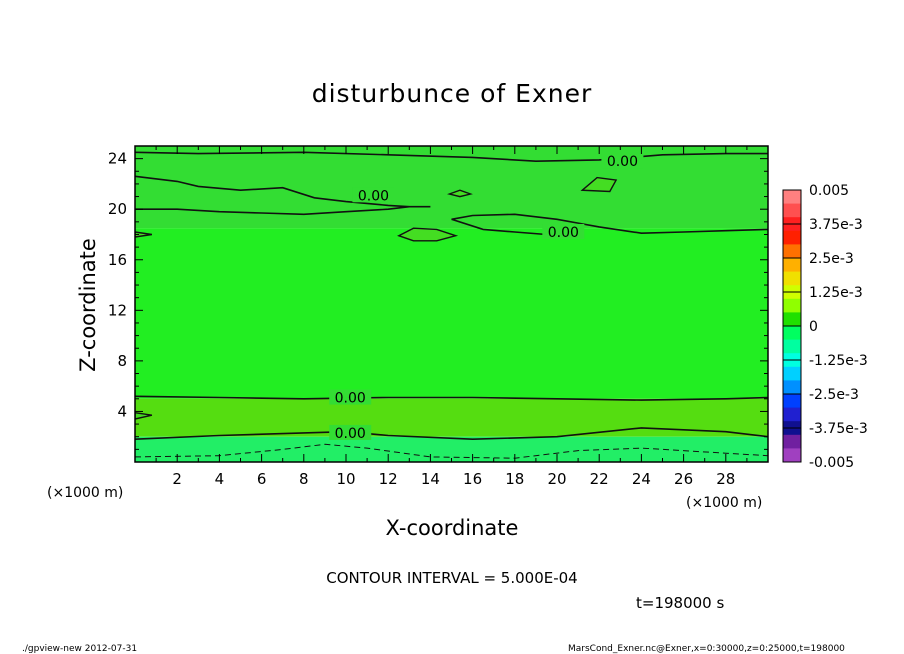  I want to click on x-tick-label: 26, so click(683, 479).